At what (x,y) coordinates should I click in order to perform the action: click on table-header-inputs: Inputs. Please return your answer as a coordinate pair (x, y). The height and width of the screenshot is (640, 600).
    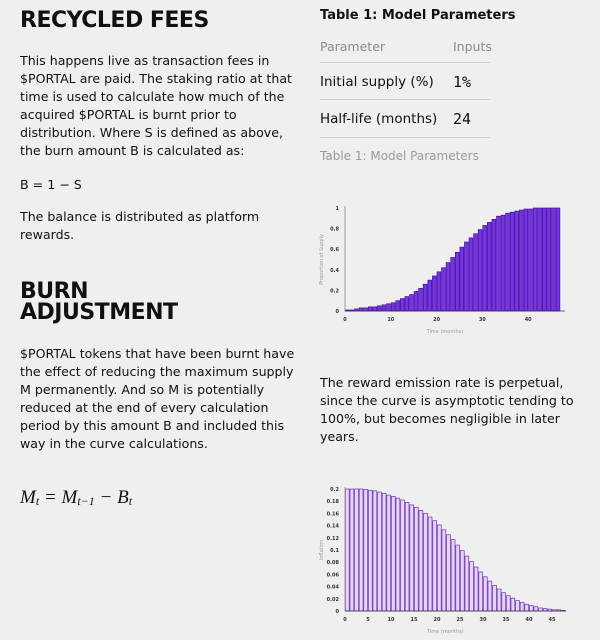
    Looking at the image, I should click on (472, 46).